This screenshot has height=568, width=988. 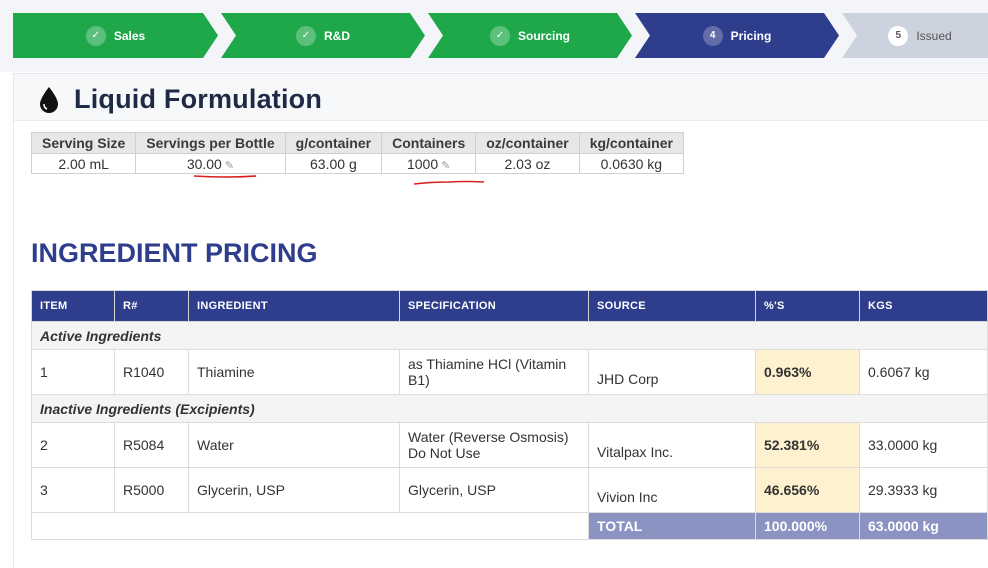 I want to click on ingredient-cell: Glycerin, USP, so click(x=294, y=490).